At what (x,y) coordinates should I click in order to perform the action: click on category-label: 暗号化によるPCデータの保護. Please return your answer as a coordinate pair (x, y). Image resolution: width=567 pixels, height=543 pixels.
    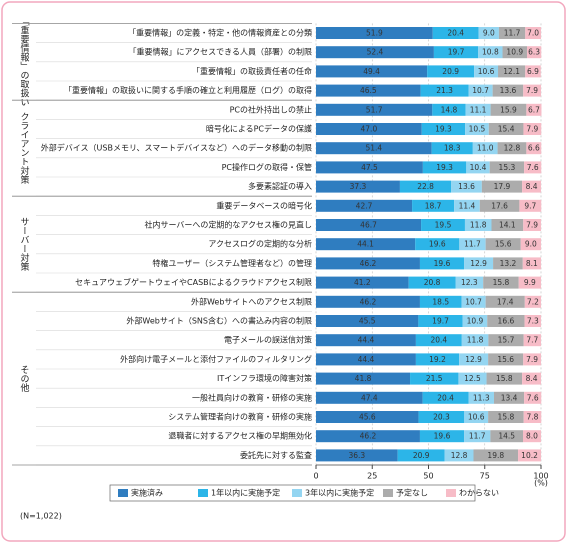
    Looking at the image, I should click on (259, 129).